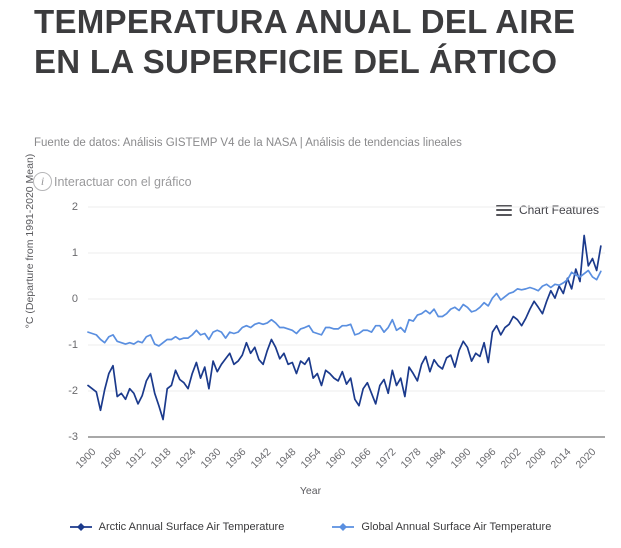 Image resolution: width=621 pixels, height=548 pixels. I want to click on x-tick-label: 1984, so click(436, 459).